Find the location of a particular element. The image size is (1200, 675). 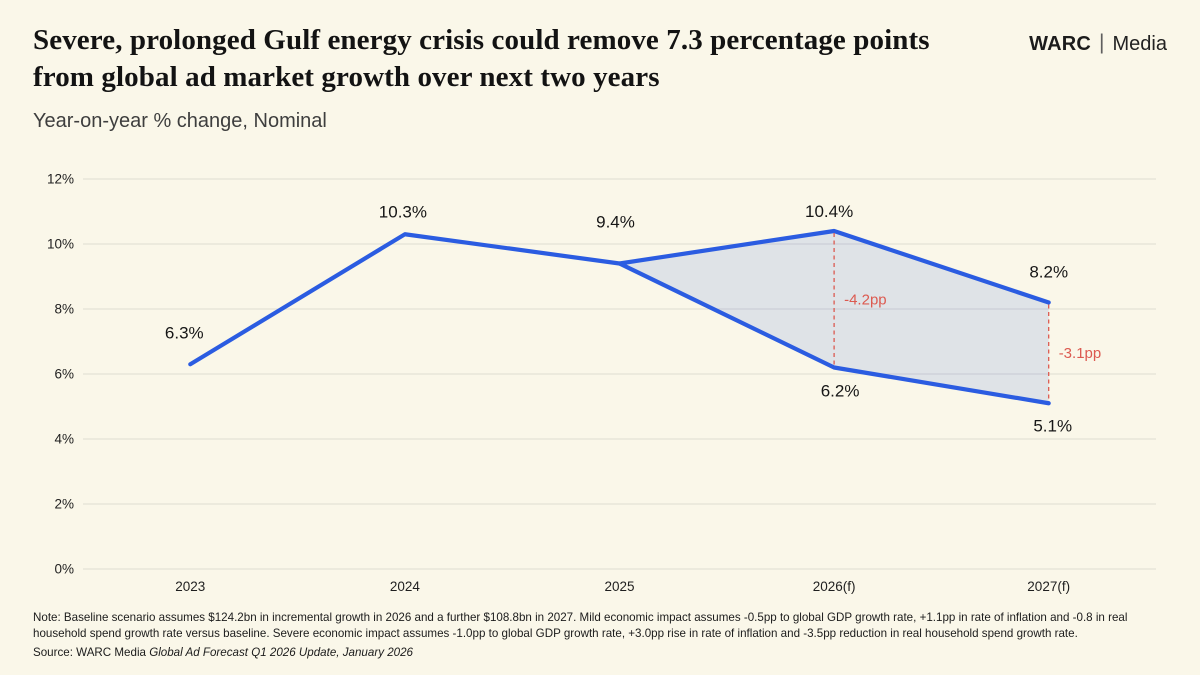

y-tick-label: 2% is located at coordinates (64, 504).